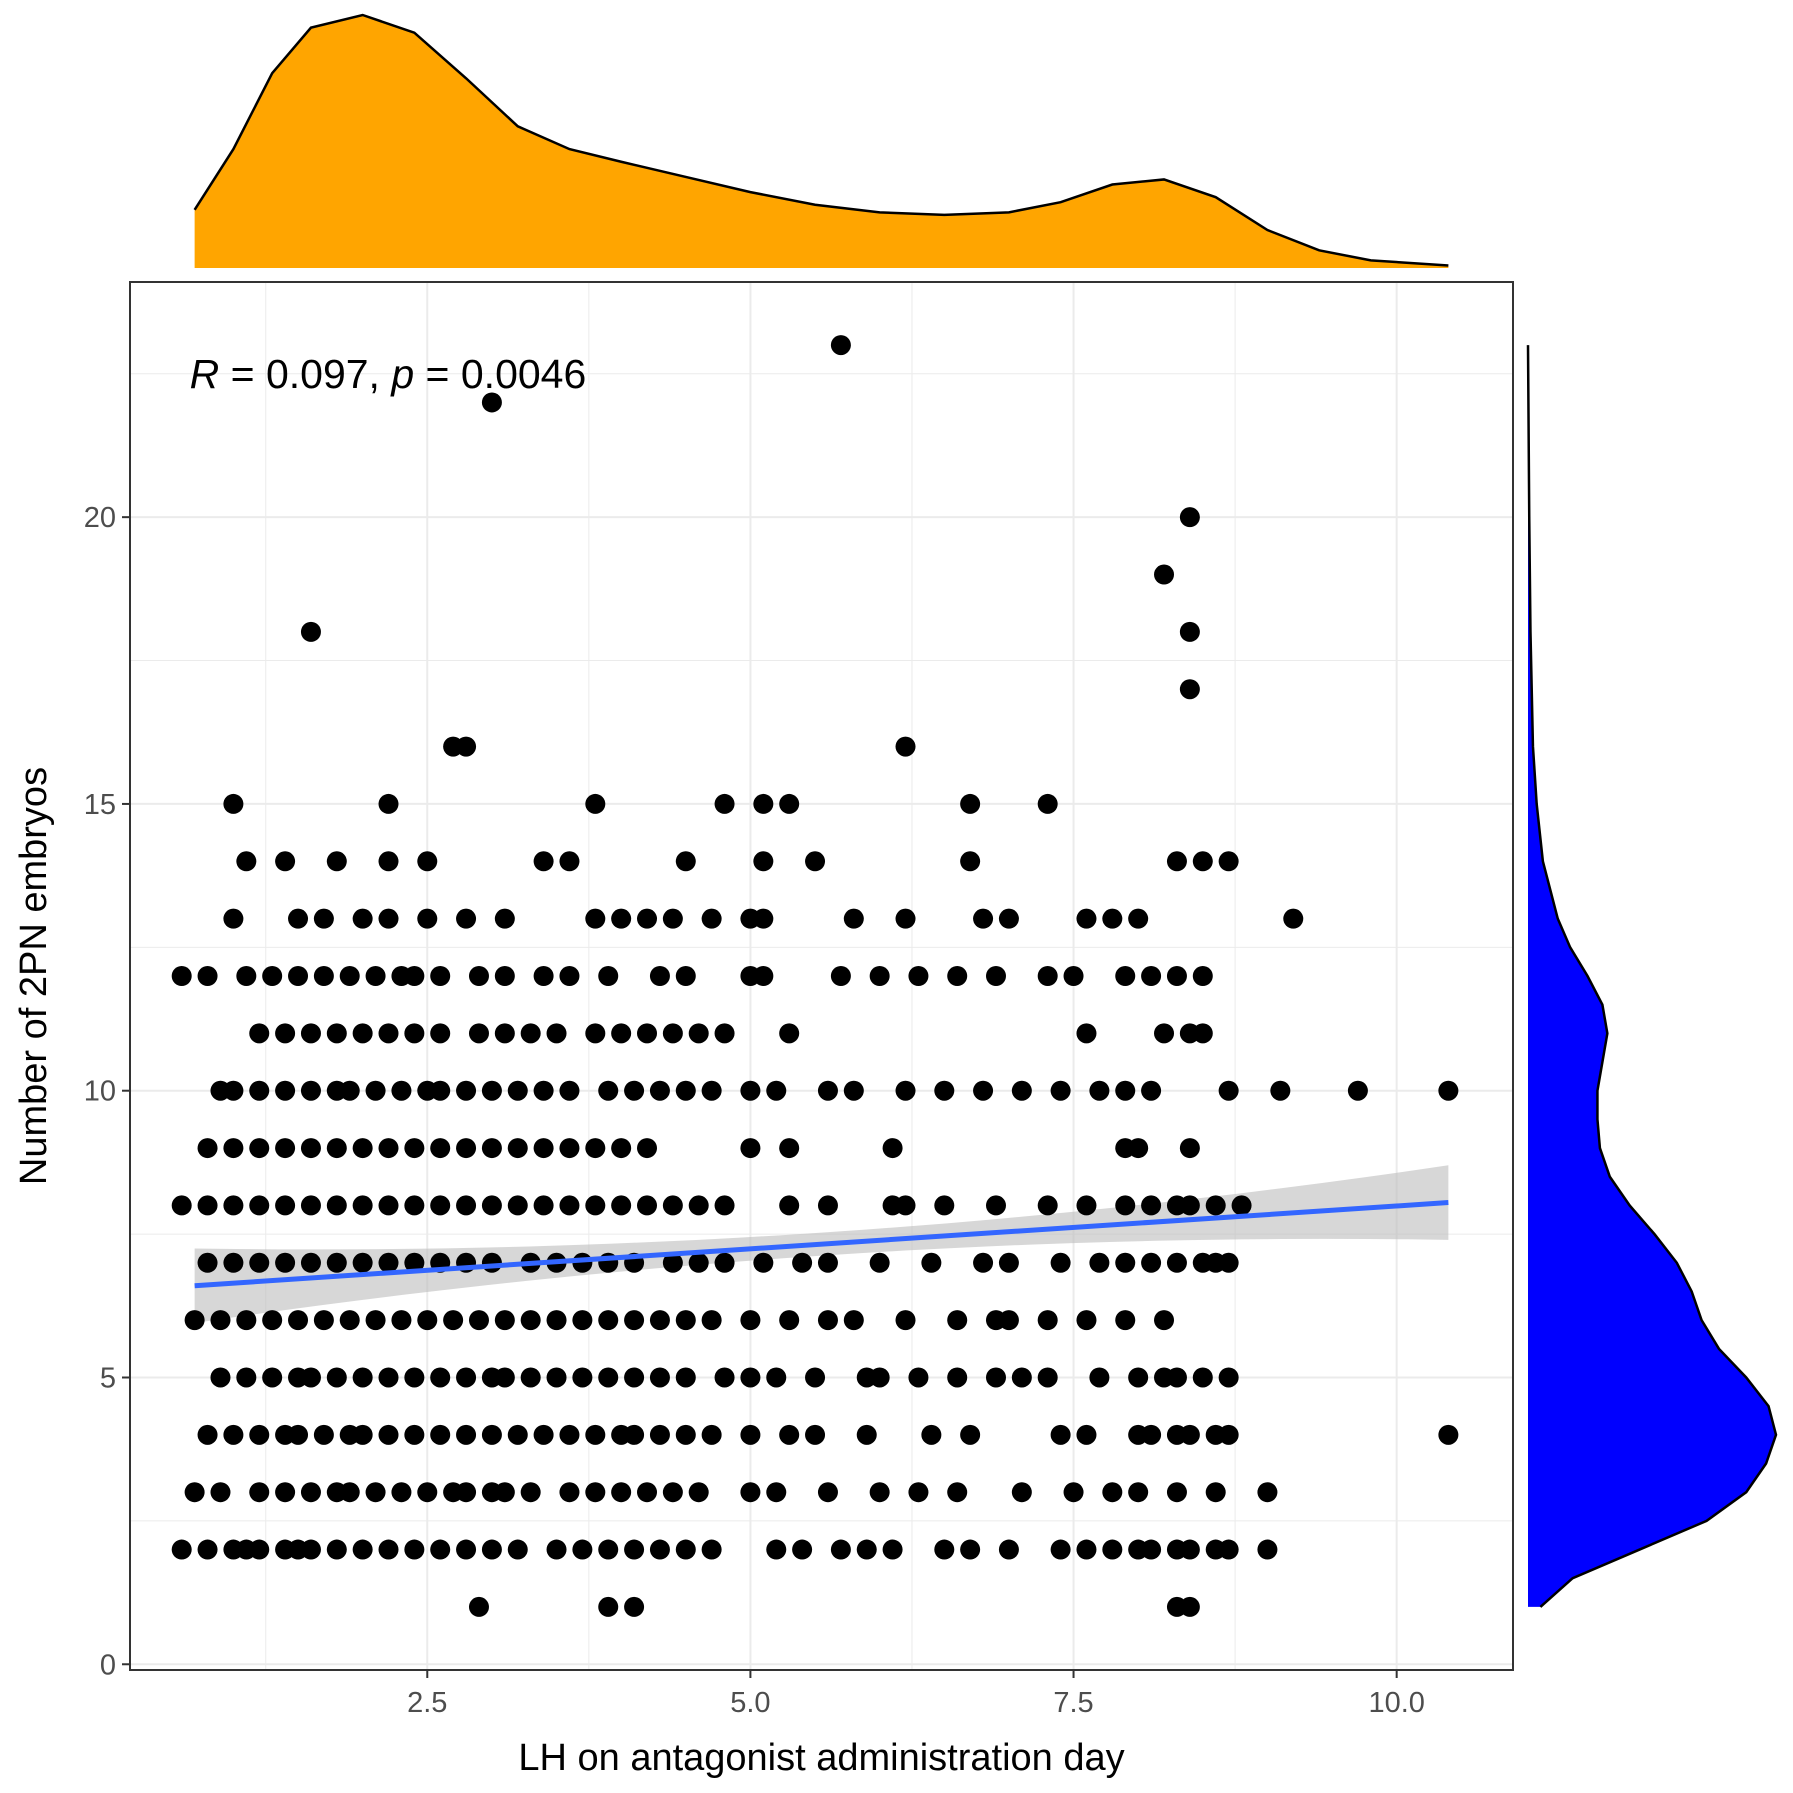 The image size is (1793, 1793). Describe the element at coordinates (500, 374) in the screenshot. I see `p-value-text: = 0.0046` at that location.